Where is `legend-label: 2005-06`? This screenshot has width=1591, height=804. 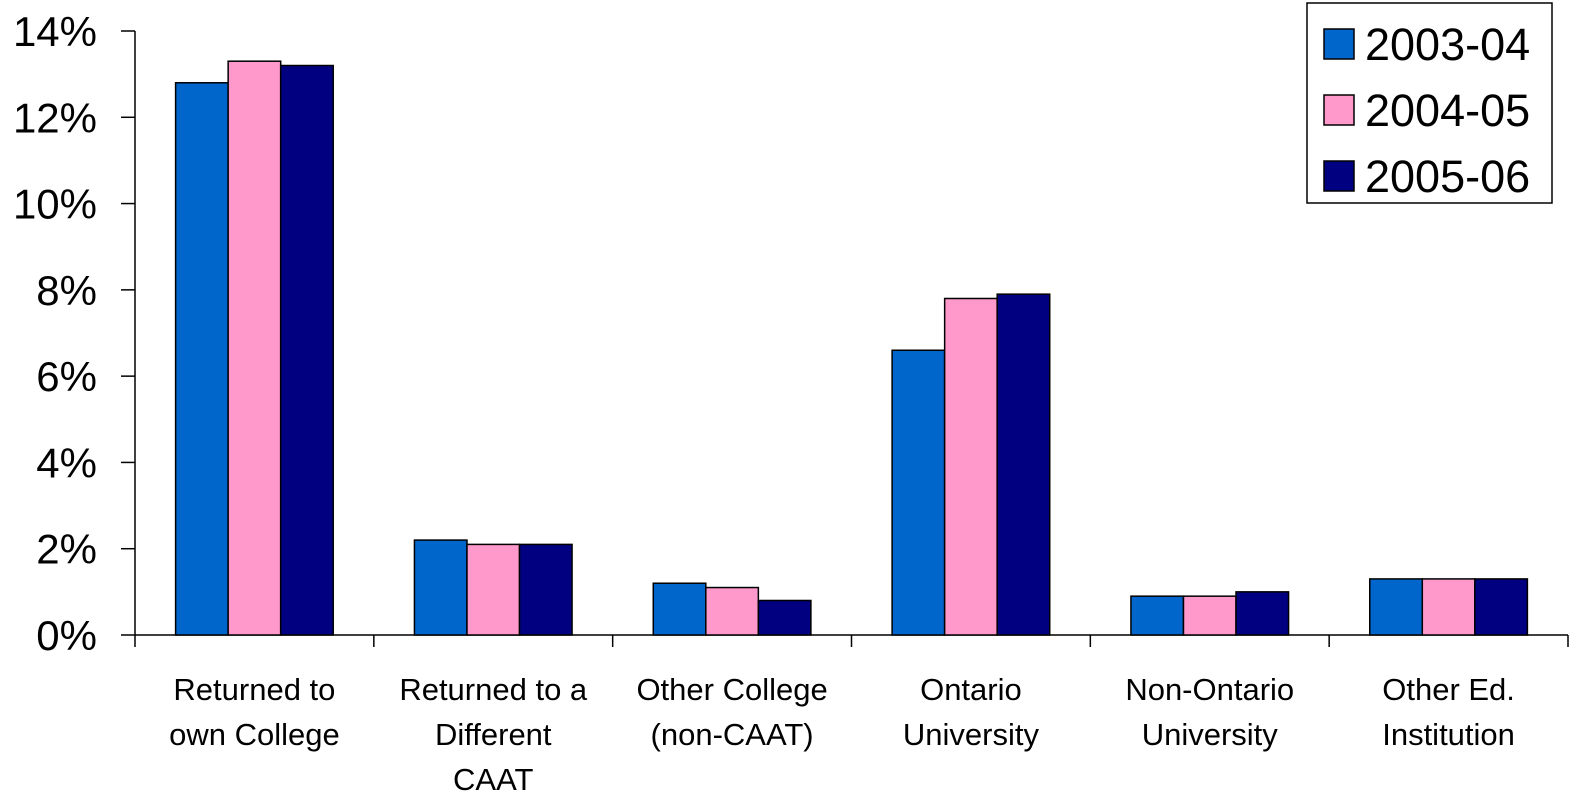 legend-label: 2005-06 is located at coordinates (1447, 176).